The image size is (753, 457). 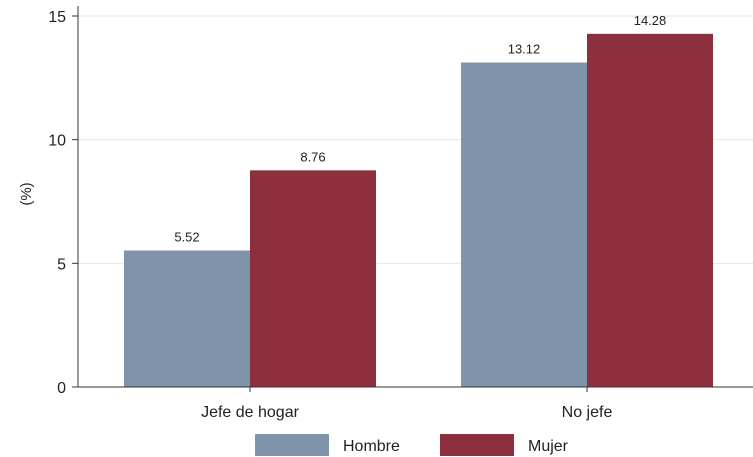 I want to click on x-tick-label: Jefe de hogar, so click(x=250, y=412).